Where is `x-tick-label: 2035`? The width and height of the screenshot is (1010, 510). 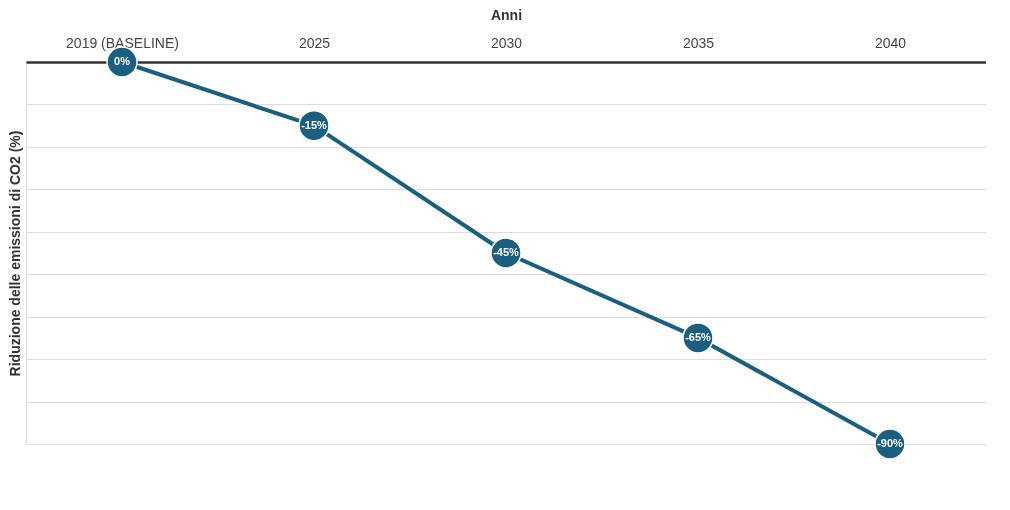 x-tick-label: 2035 is located at coordinates (698, 42).